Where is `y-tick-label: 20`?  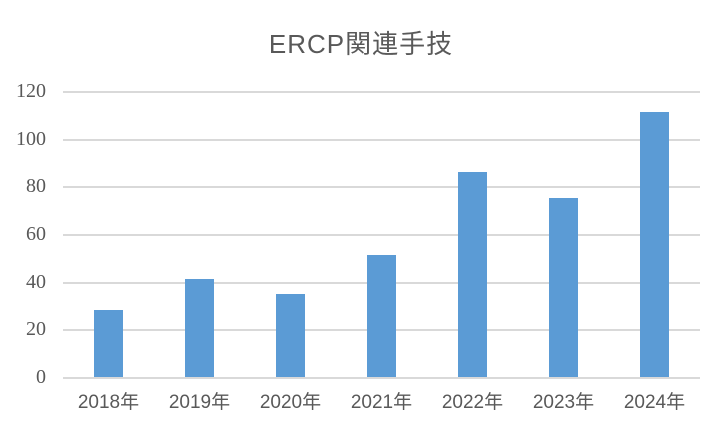 y-tick-label: 20 is located at coordinates (36, 329).